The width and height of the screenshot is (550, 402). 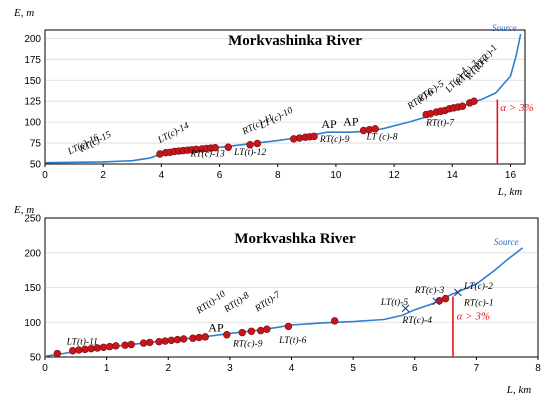 I want to click on tributary-label: LT(t)-6, so click(x=292, y=340).